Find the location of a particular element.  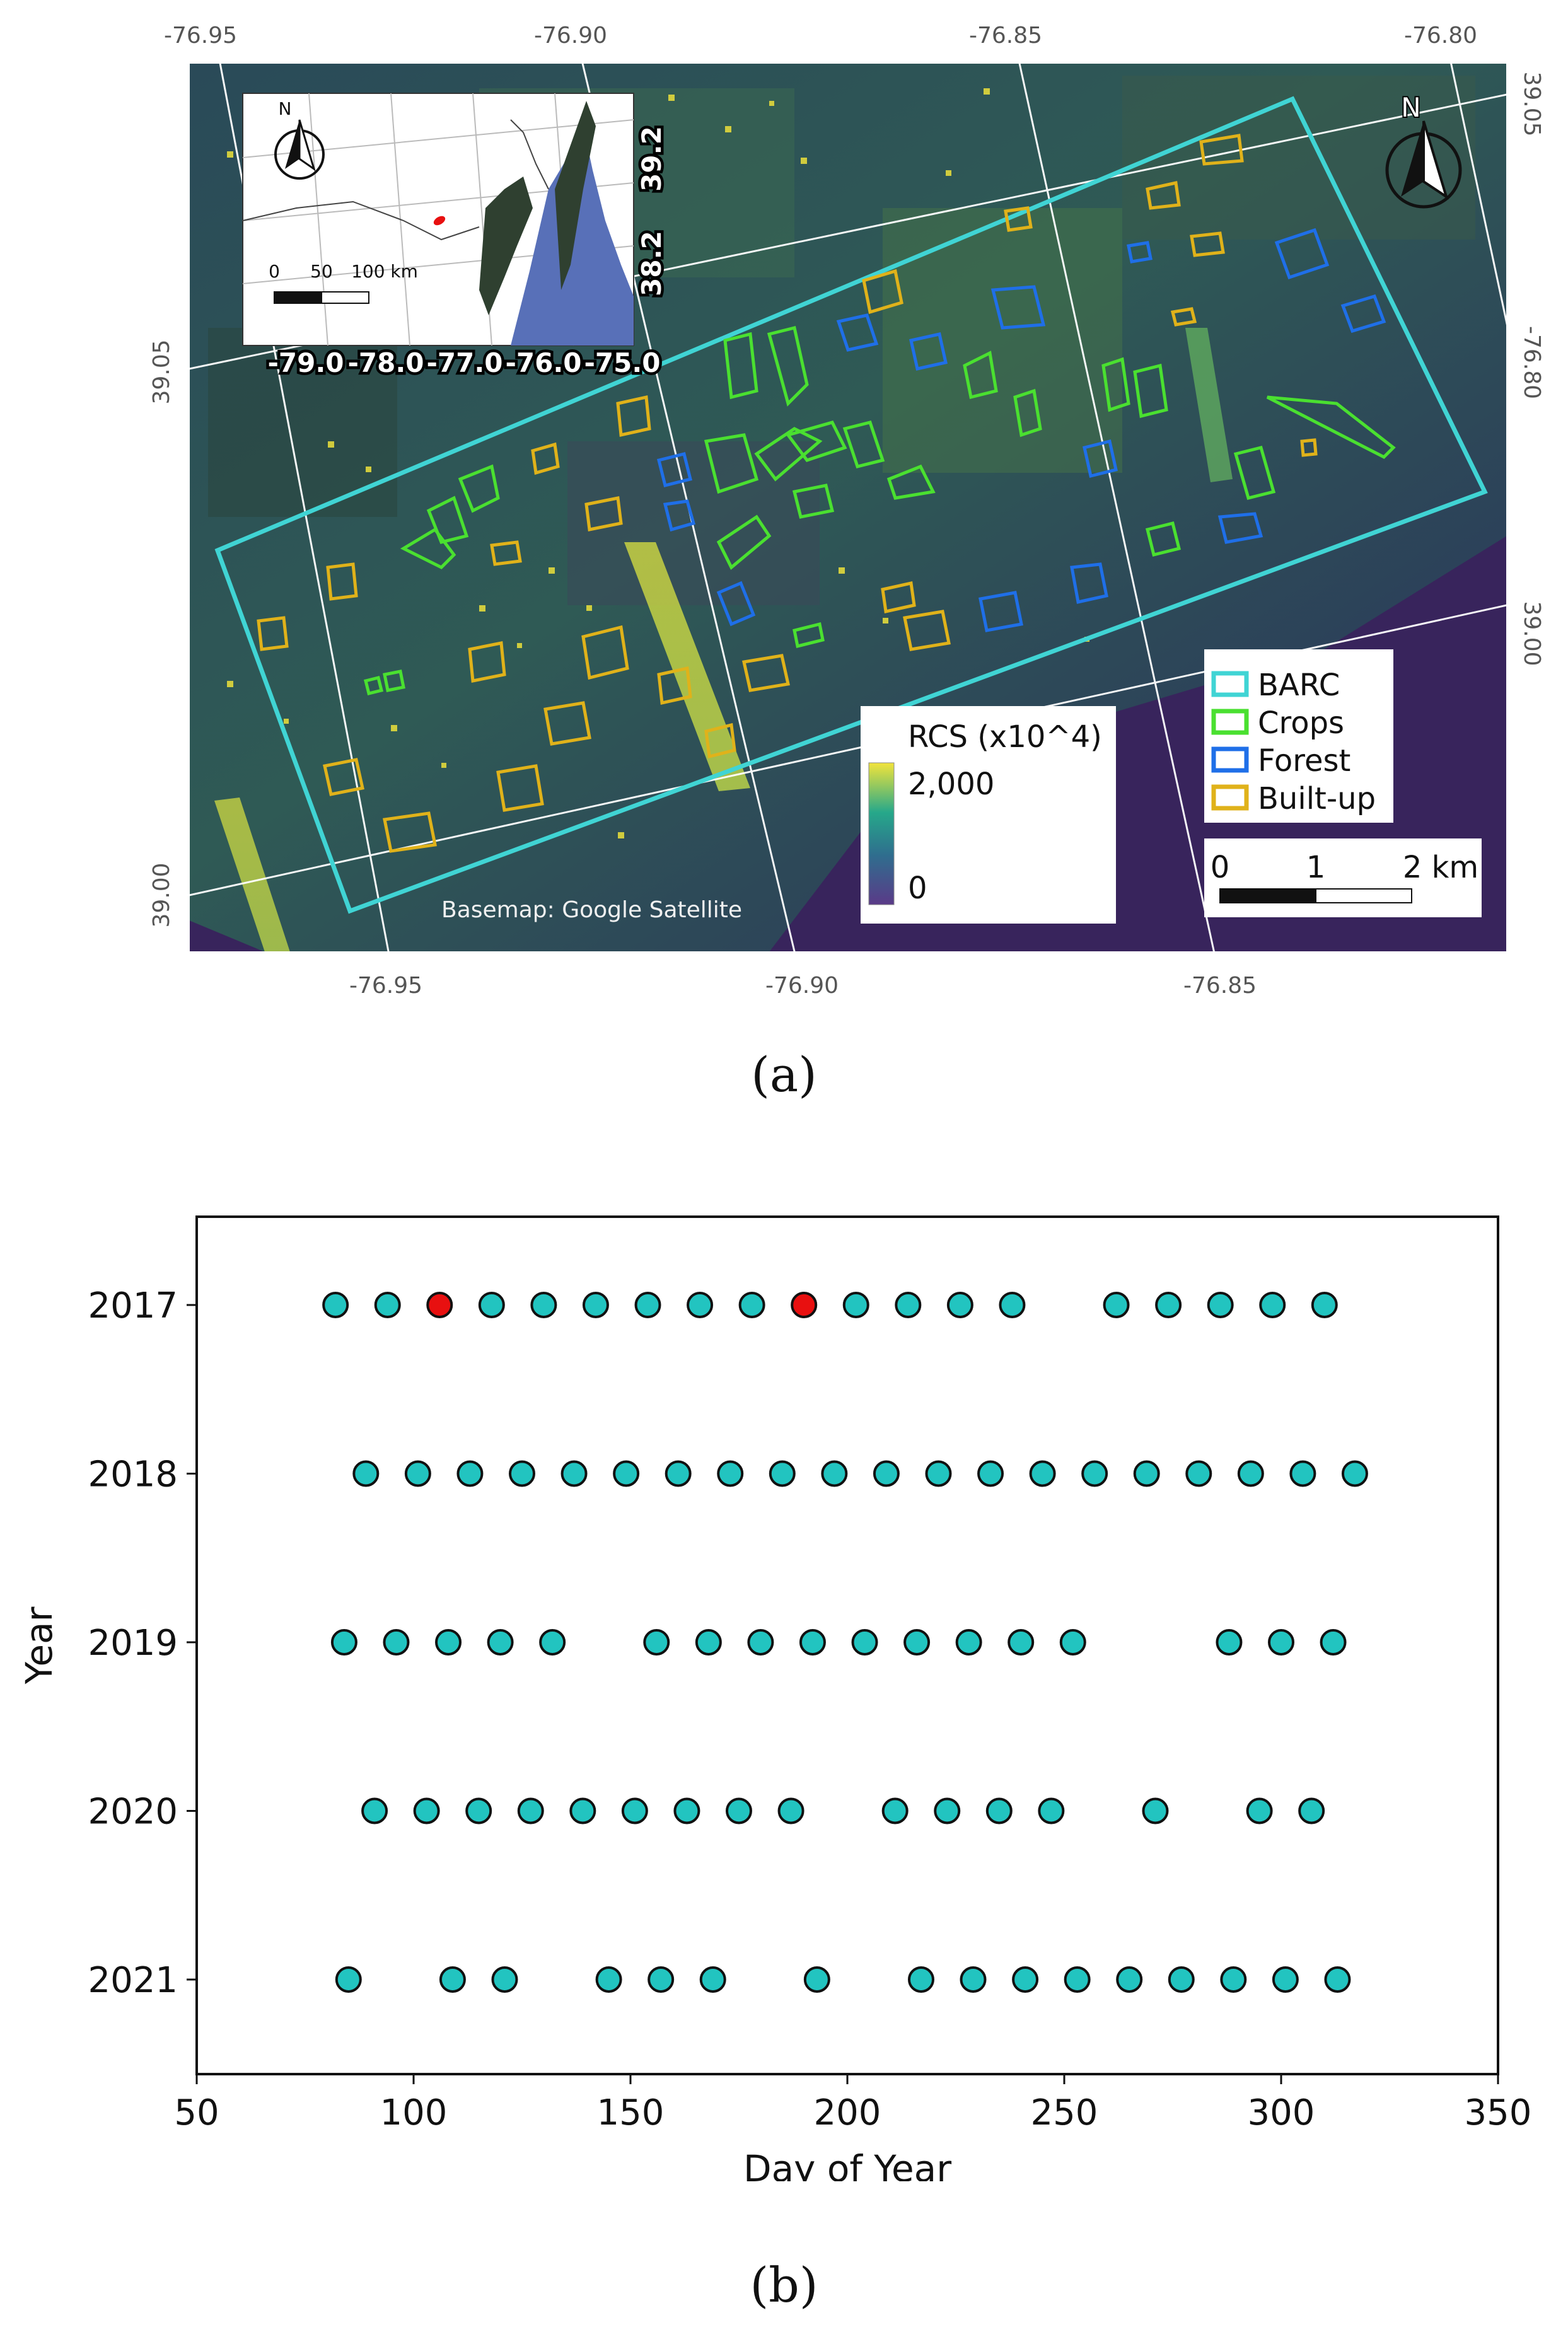

x-axis-ticks: 50 100 150 200 250 300 350 is located at coordinates (852, 2103).